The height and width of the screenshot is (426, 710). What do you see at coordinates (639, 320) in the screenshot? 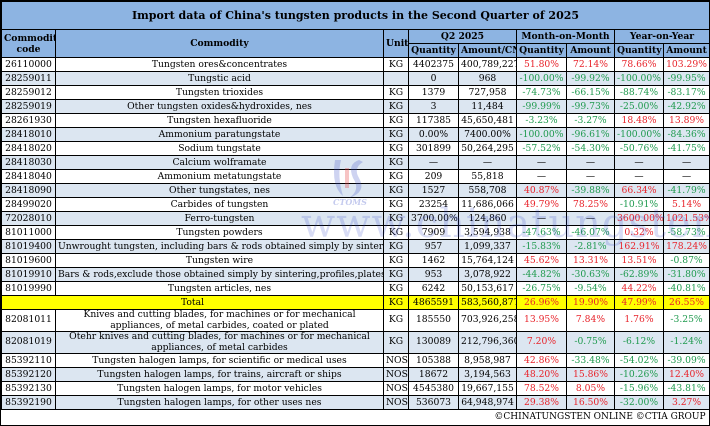
I see `cell-yoy-q: 1.76%` at bounding box center [639, 320].